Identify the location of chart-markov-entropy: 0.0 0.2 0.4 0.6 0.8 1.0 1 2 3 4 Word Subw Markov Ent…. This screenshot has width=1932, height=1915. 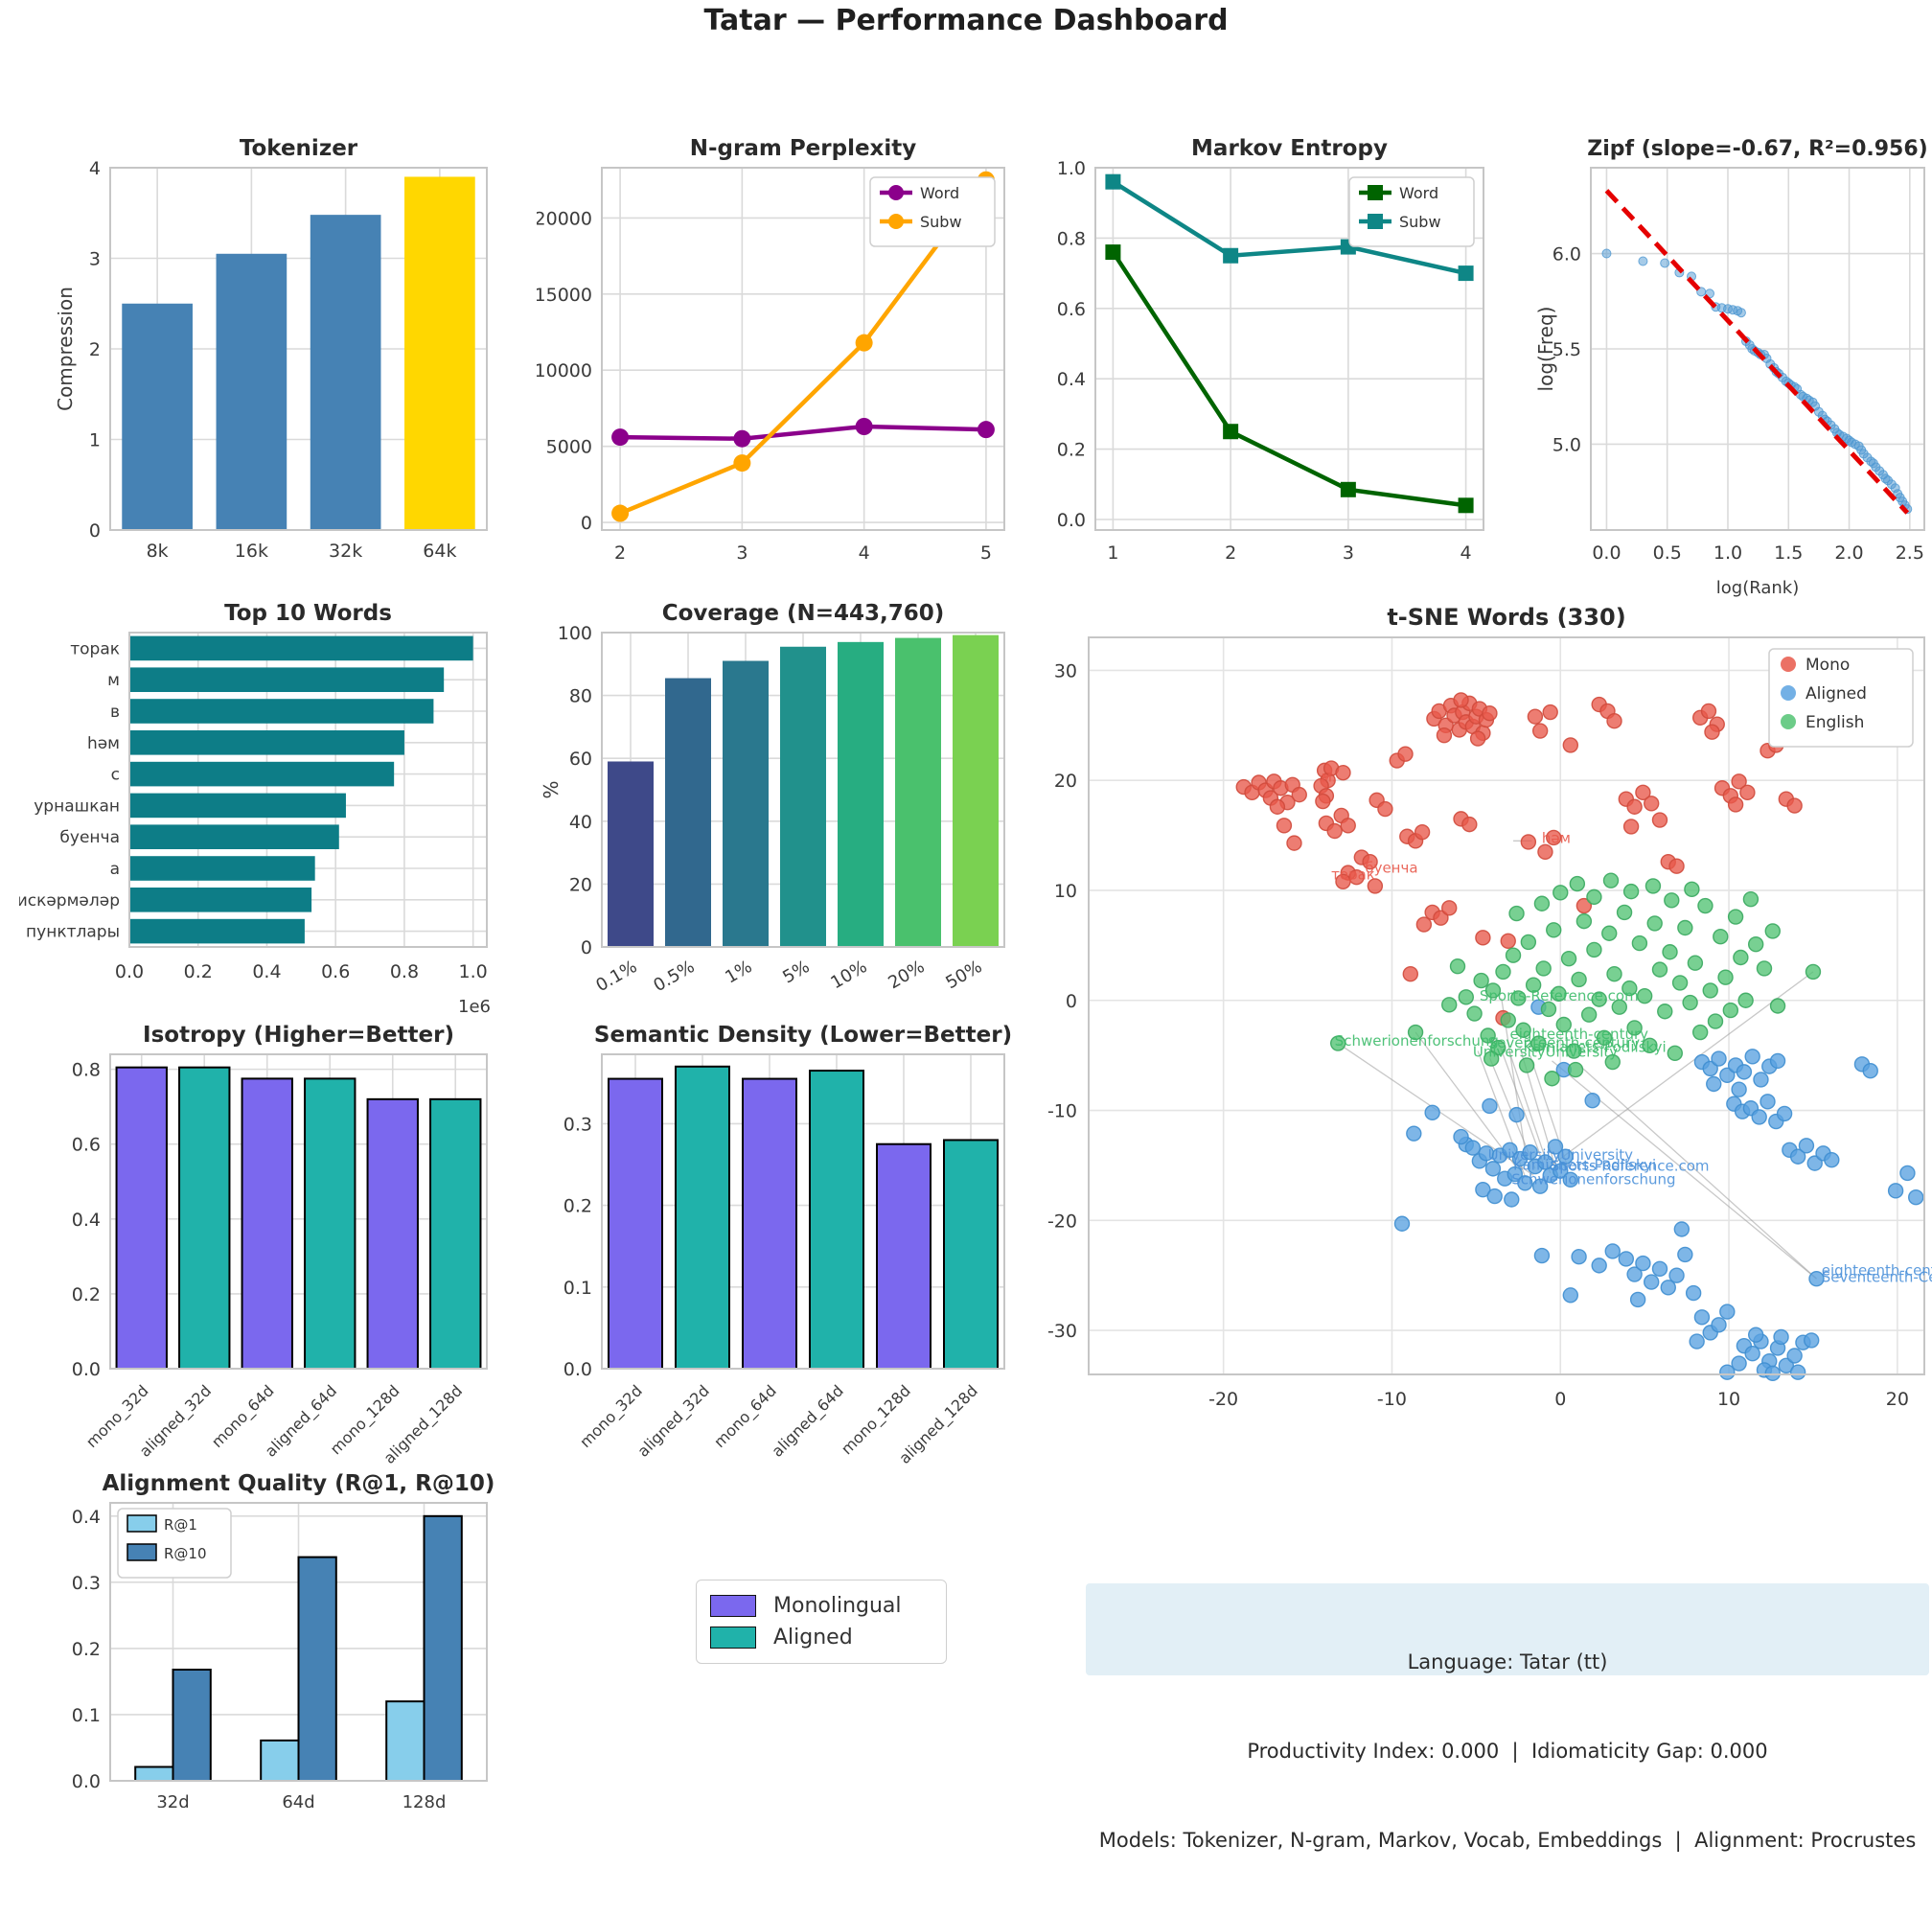
(1267, 361).